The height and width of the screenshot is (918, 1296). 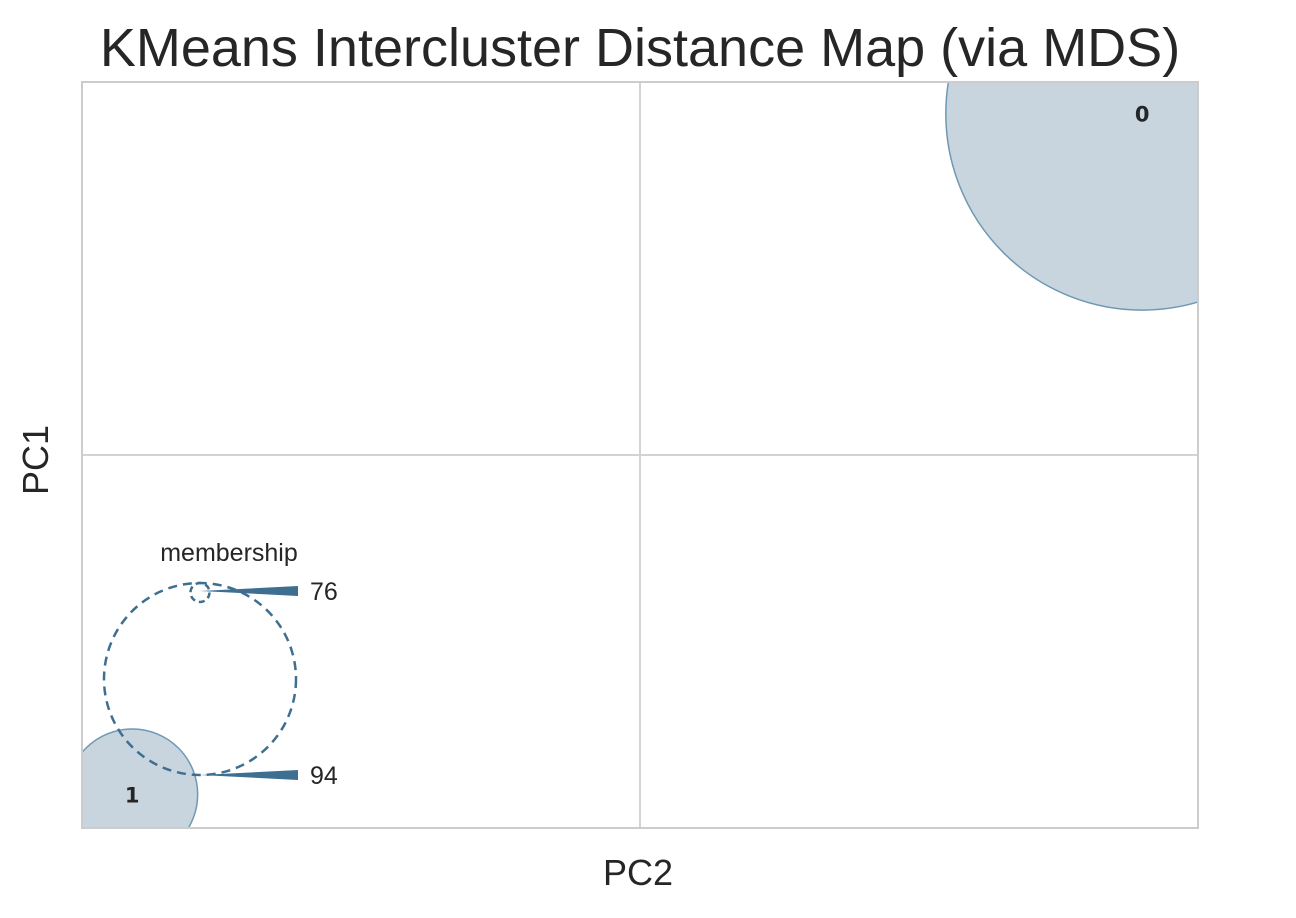 What do you see at coordinates (220, 664) in the screenshot?
I see `membership-legend: 76 94 membership` at bounding box center [220, 664].